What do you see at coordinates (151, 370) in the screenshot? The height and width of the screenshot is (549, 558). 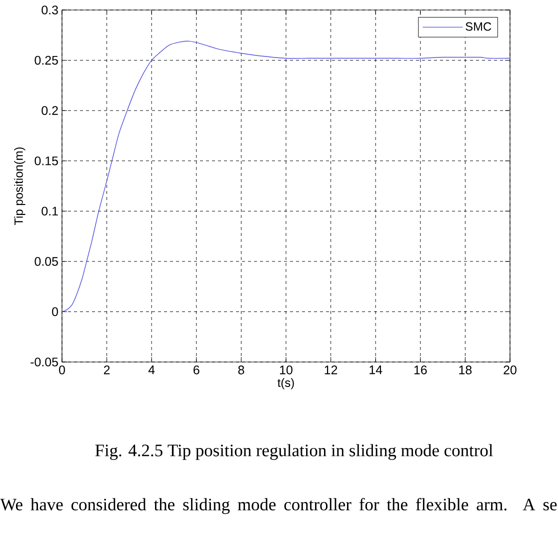 I see `x-tick-label: 4` at bounding box center [151, 370].